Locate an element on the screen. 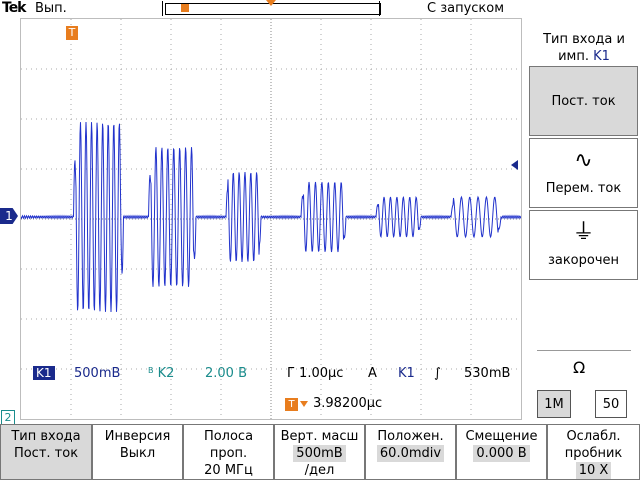 The height and width of the screenshot is (480, 640). side-menu-title-line1: Тип входа и is located at coordinates (584, 39).